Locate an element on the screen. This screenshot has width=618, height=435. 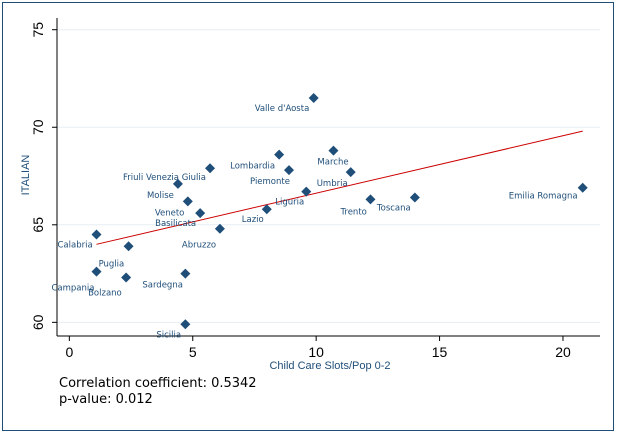
point-label: Puglia is located at coordinates (112, 264).